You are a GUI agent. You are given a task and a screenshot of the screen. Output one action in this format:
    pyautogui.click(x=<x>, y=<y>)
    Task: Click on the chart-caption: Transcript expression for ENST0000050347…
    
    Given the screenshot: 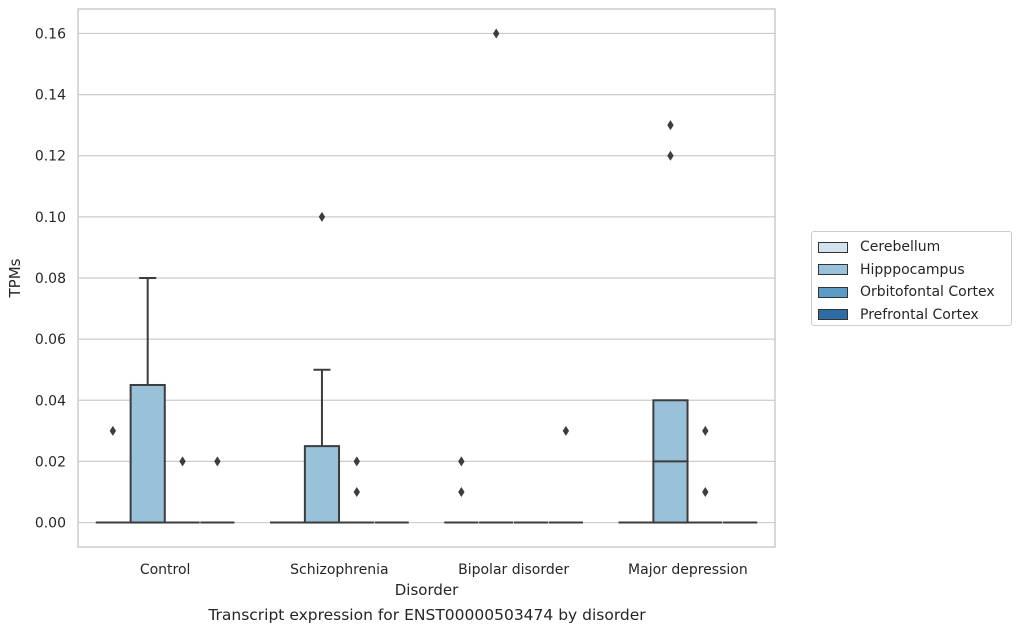 What is the action you would take?
    pyautogui.click(x=427, y=615)
    